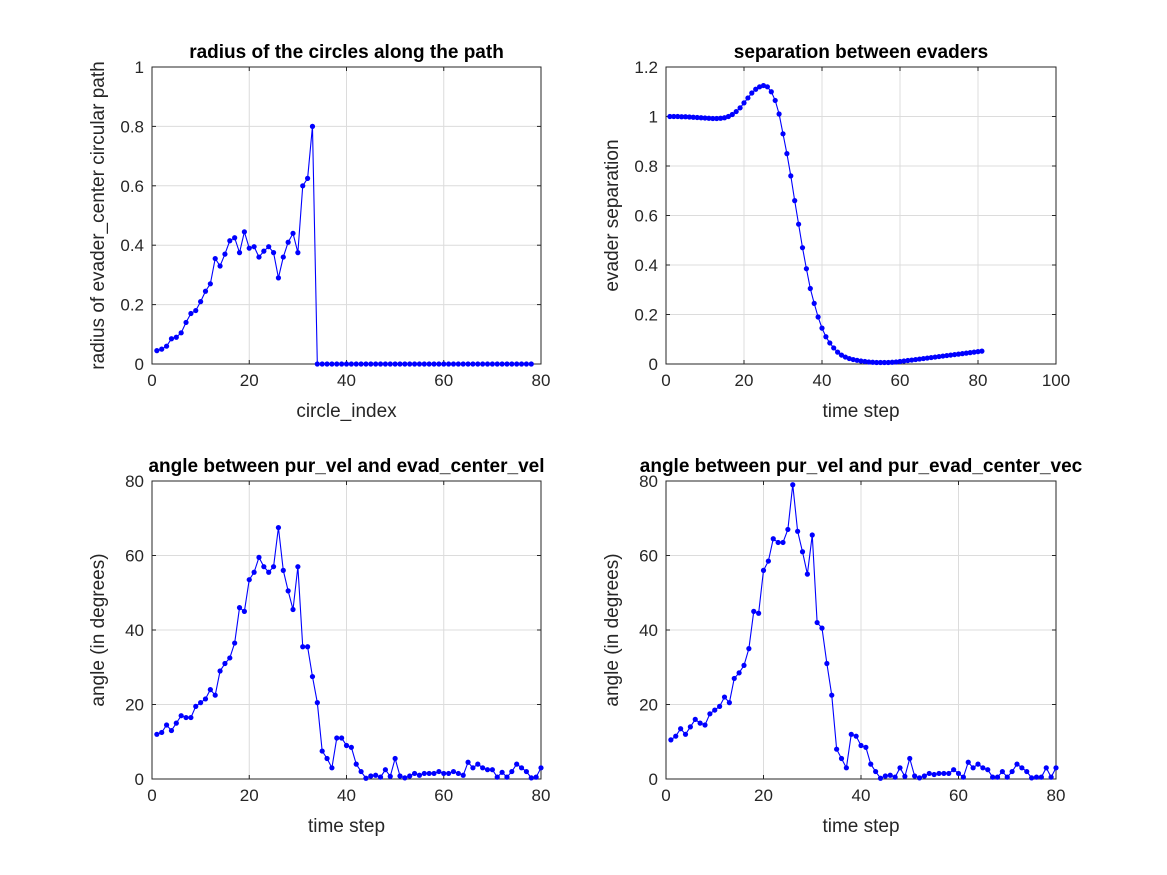  I want to click on y-tick-label: 0.2, so click(132, 305).